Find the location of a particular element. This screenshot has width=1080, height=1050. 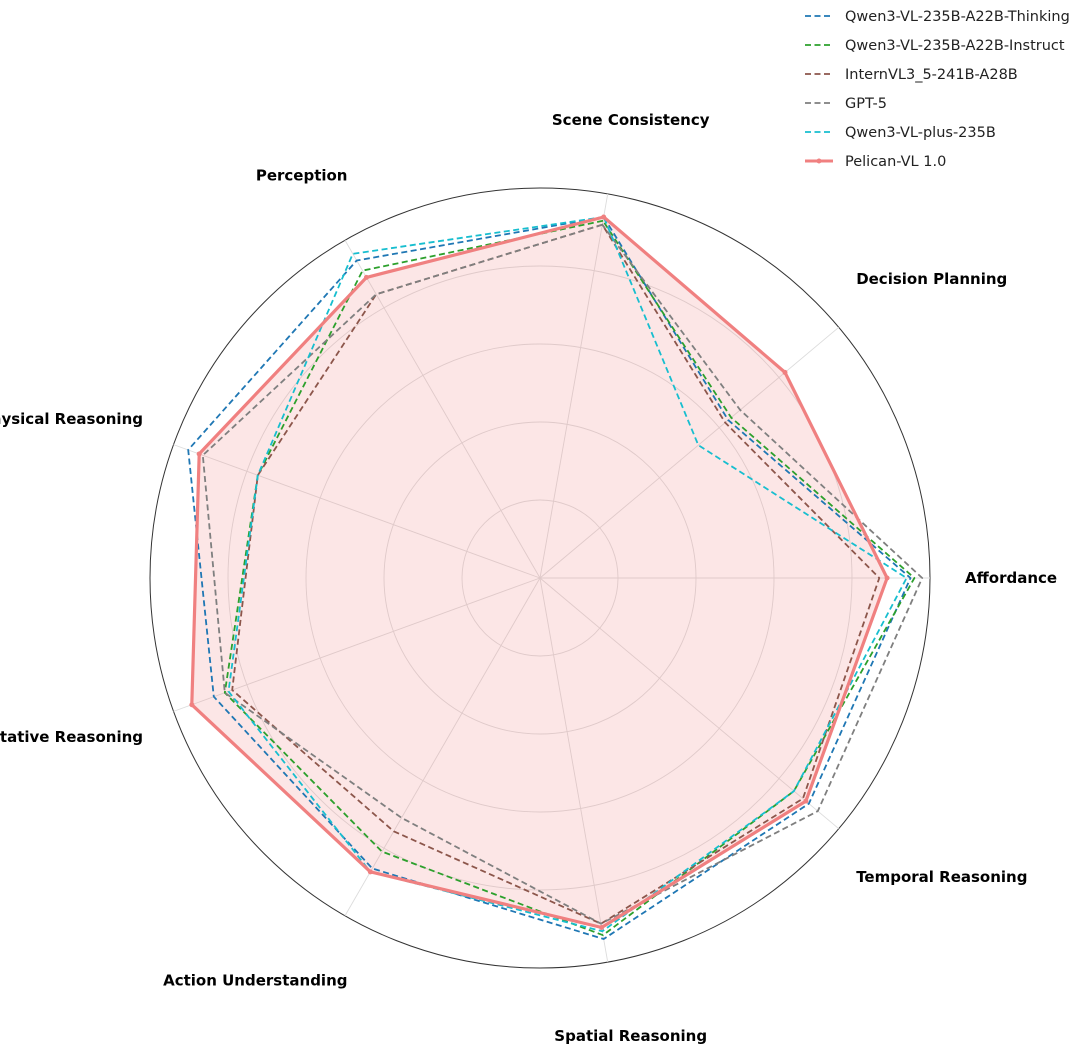

axis-label: Physical Reasoning is located at coordinates (71, 419).